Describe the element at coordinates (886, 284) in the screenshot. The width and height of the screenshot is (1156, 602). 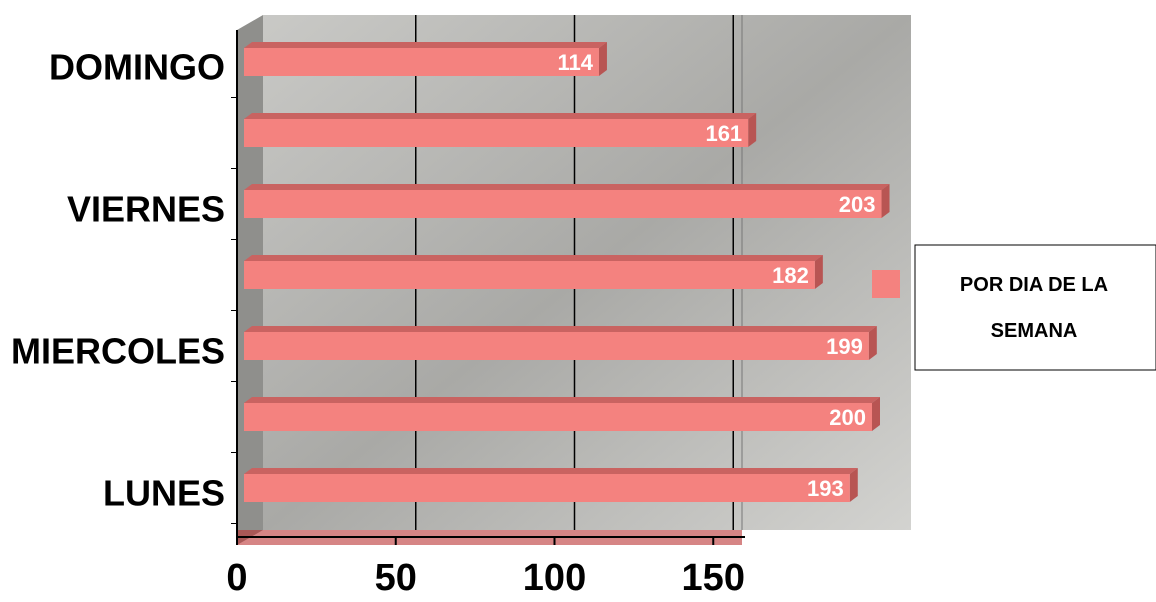
I see `legend-swatch` at that location.